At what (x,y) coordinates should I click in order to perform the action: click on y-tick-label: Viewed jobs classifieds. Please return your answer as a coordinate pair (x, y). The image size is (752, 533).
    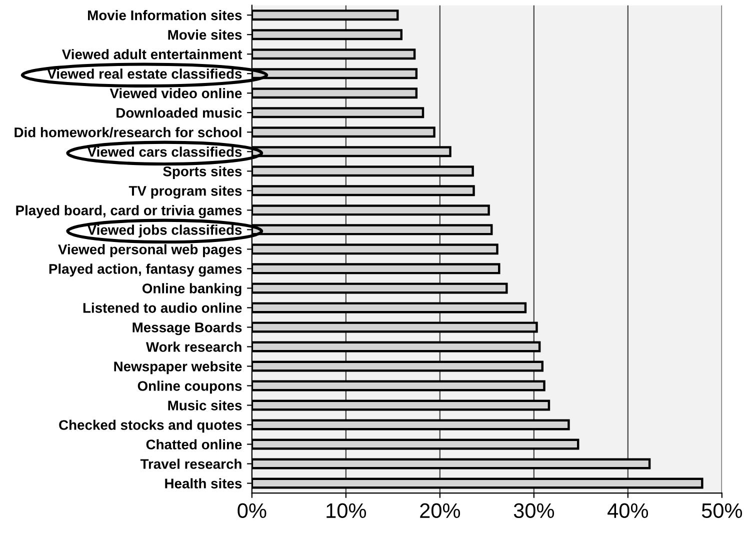
    Looking at the image, I should click on (164, 231).